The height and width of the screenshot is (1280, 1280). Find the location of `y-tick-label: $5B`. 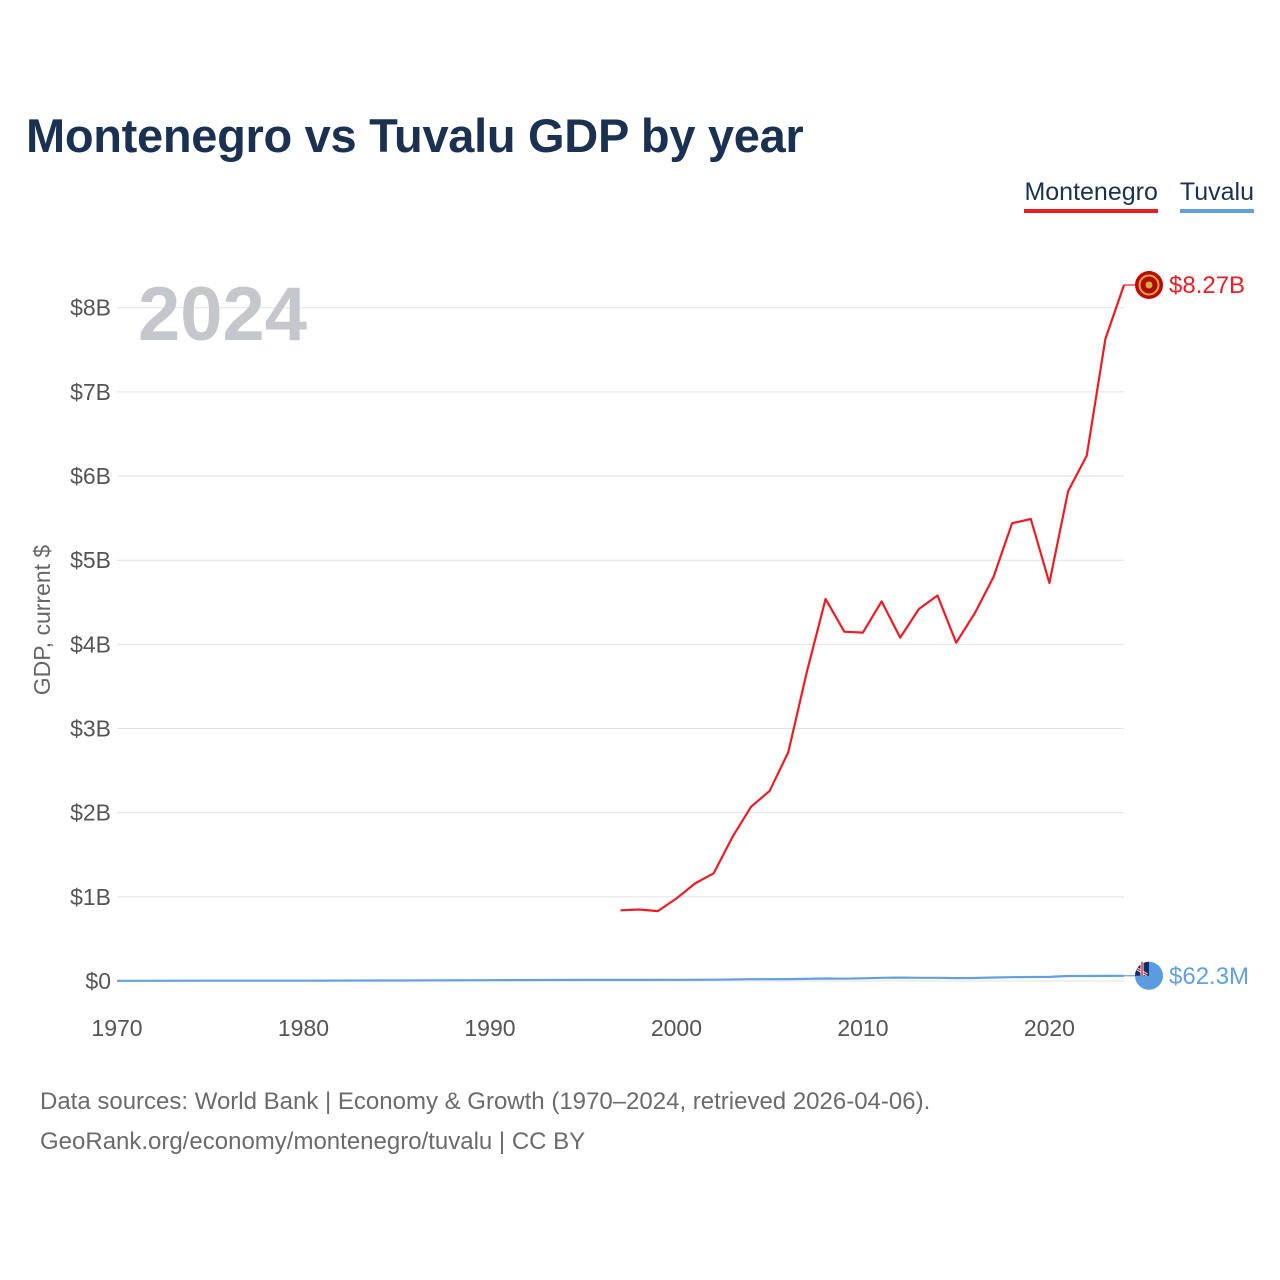

y-tick-label: $5B is located at coordinates (90, 560).